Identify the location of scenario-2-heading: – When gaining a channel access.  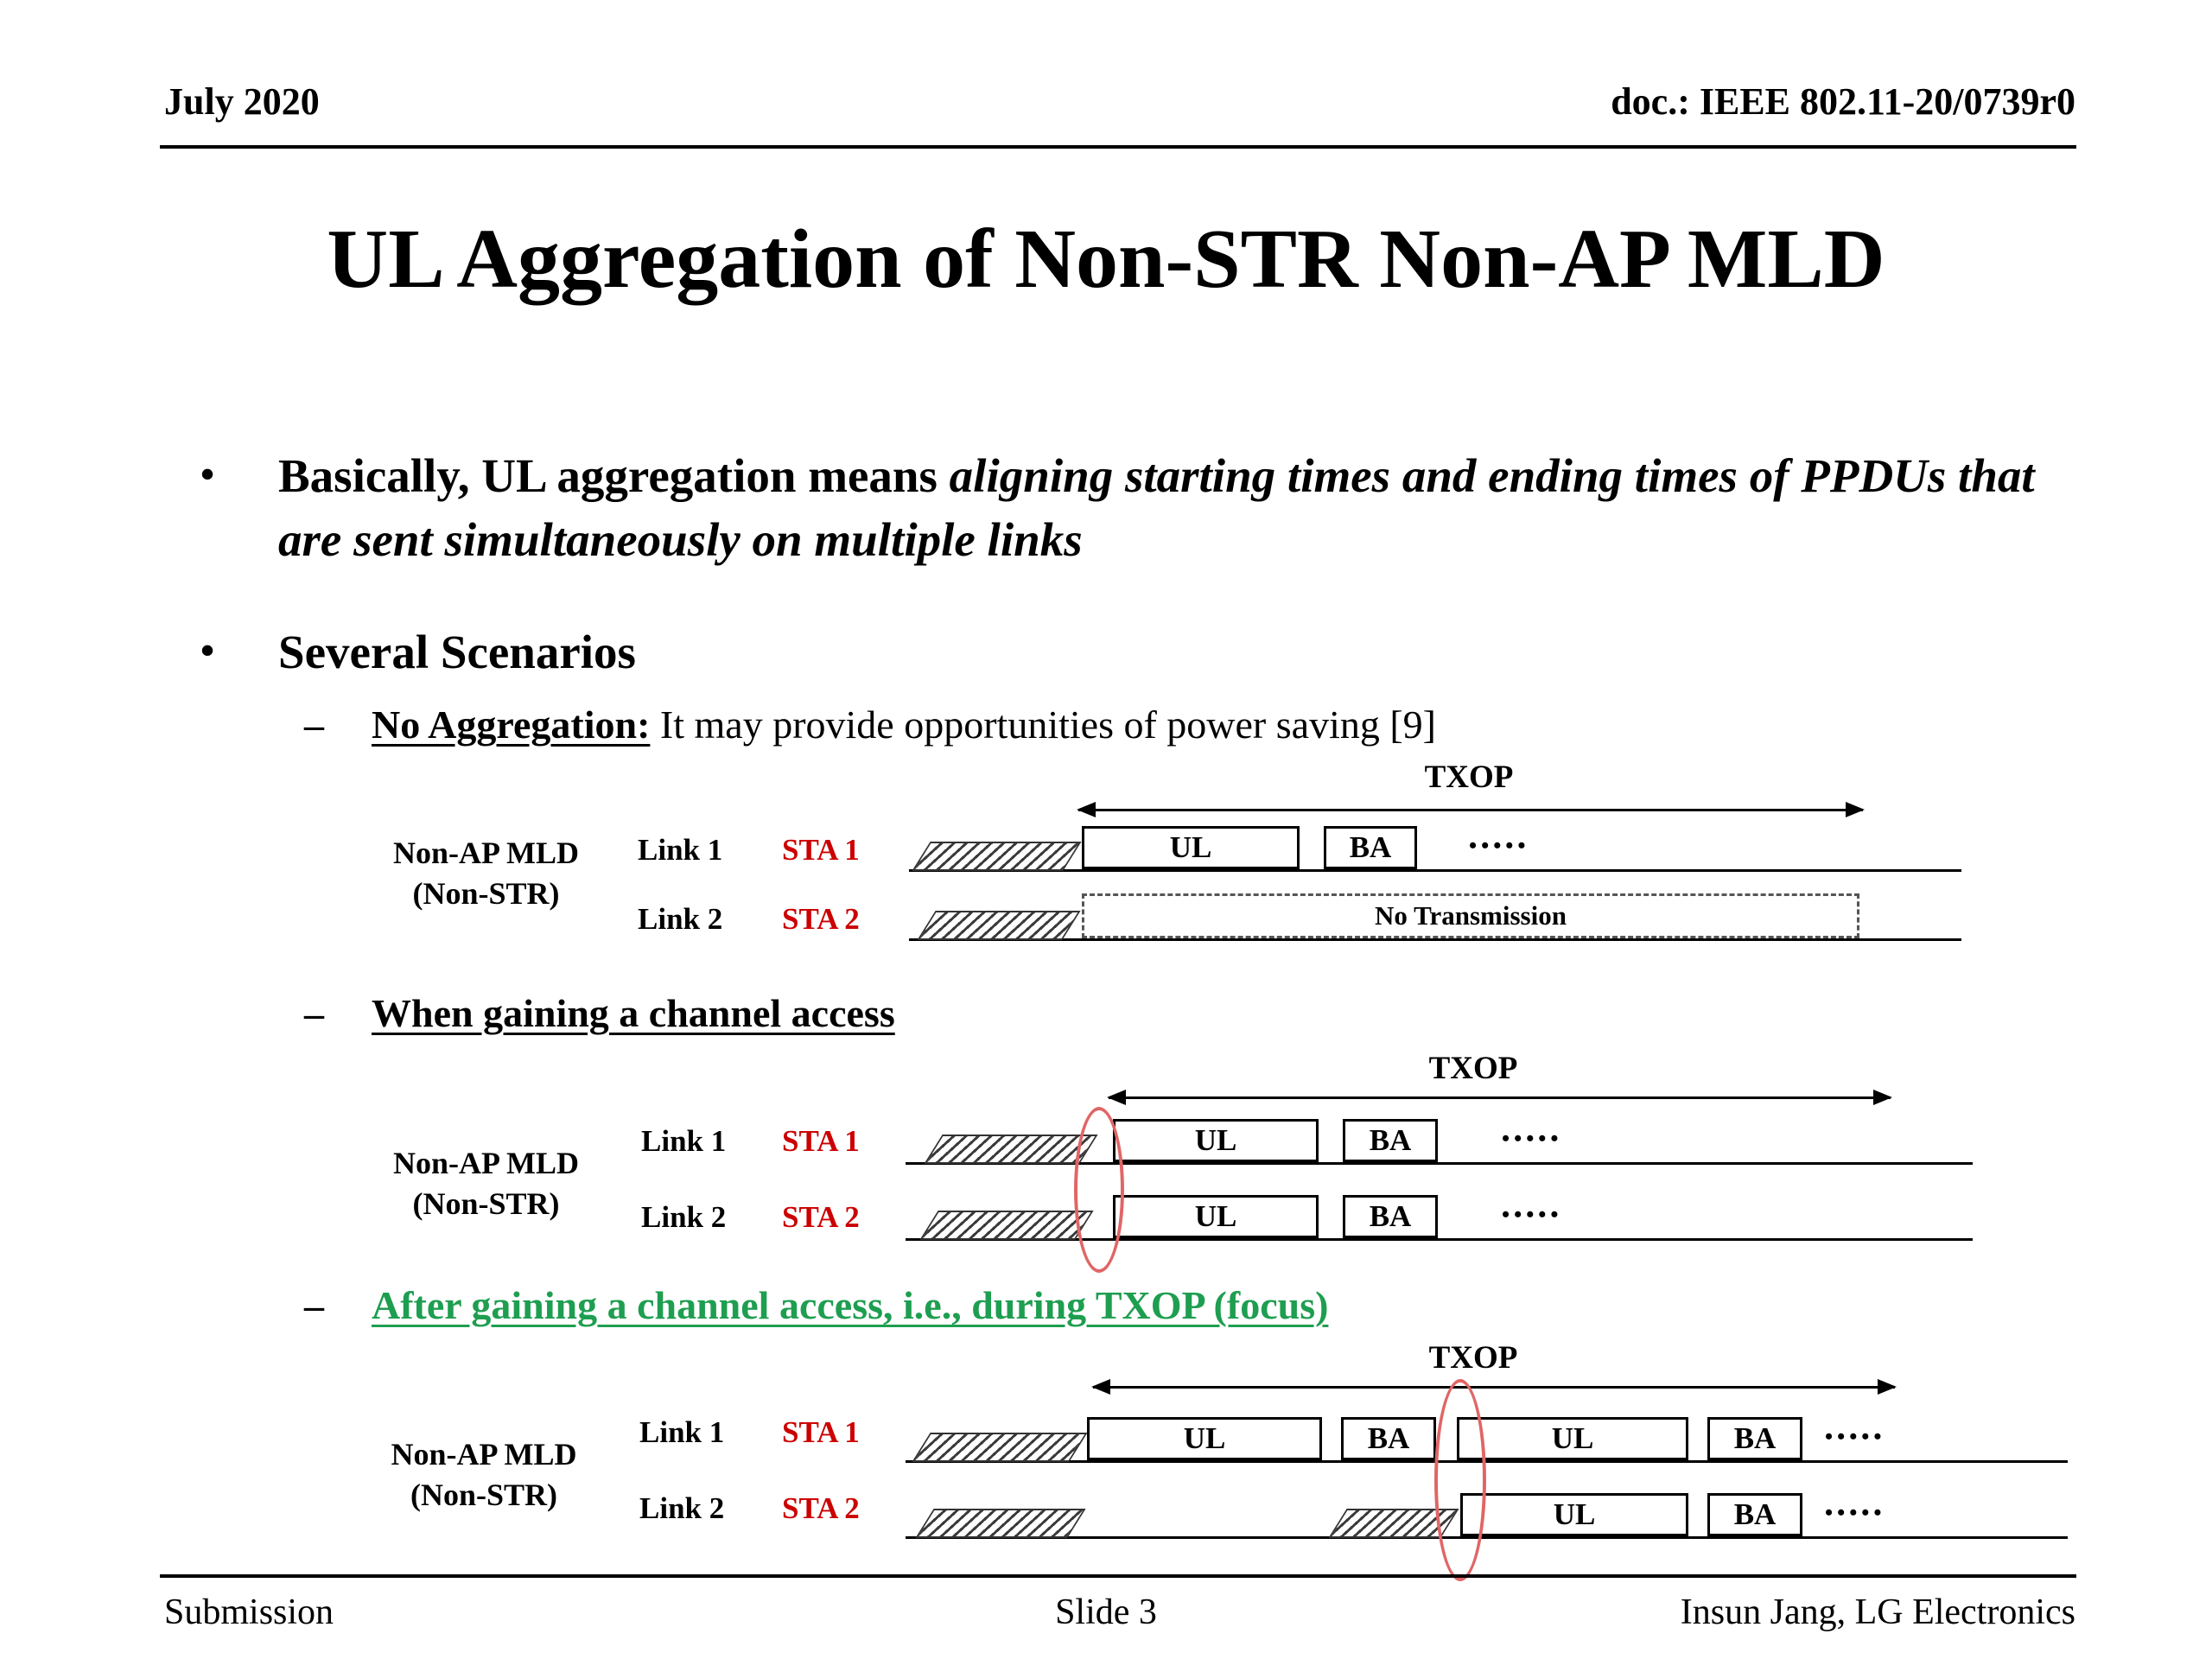
(599, 1013).